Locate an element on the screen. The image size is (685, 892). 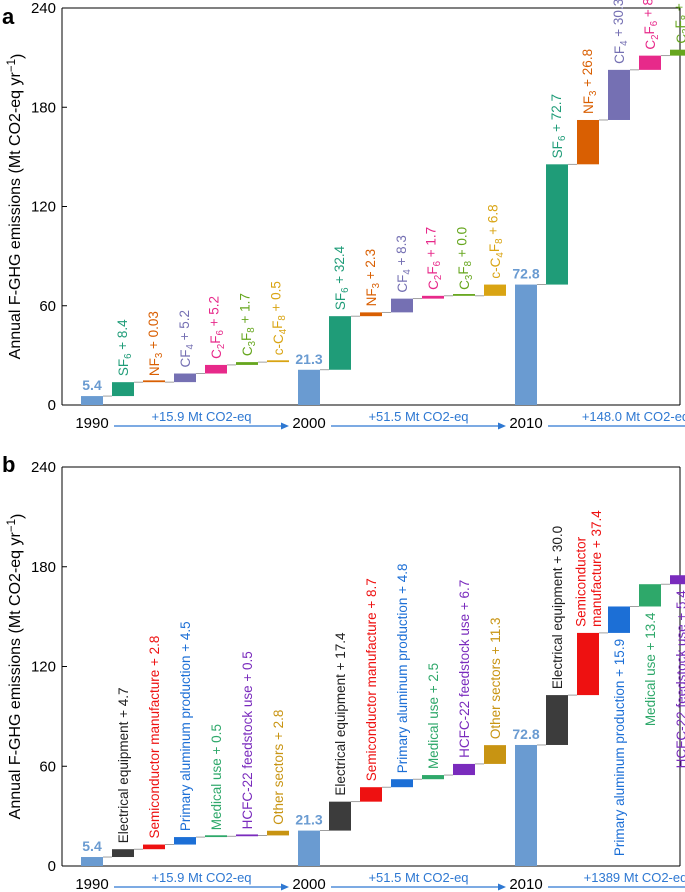
step-label: CF4 + 8.3 is located at coordinates (403, 264).